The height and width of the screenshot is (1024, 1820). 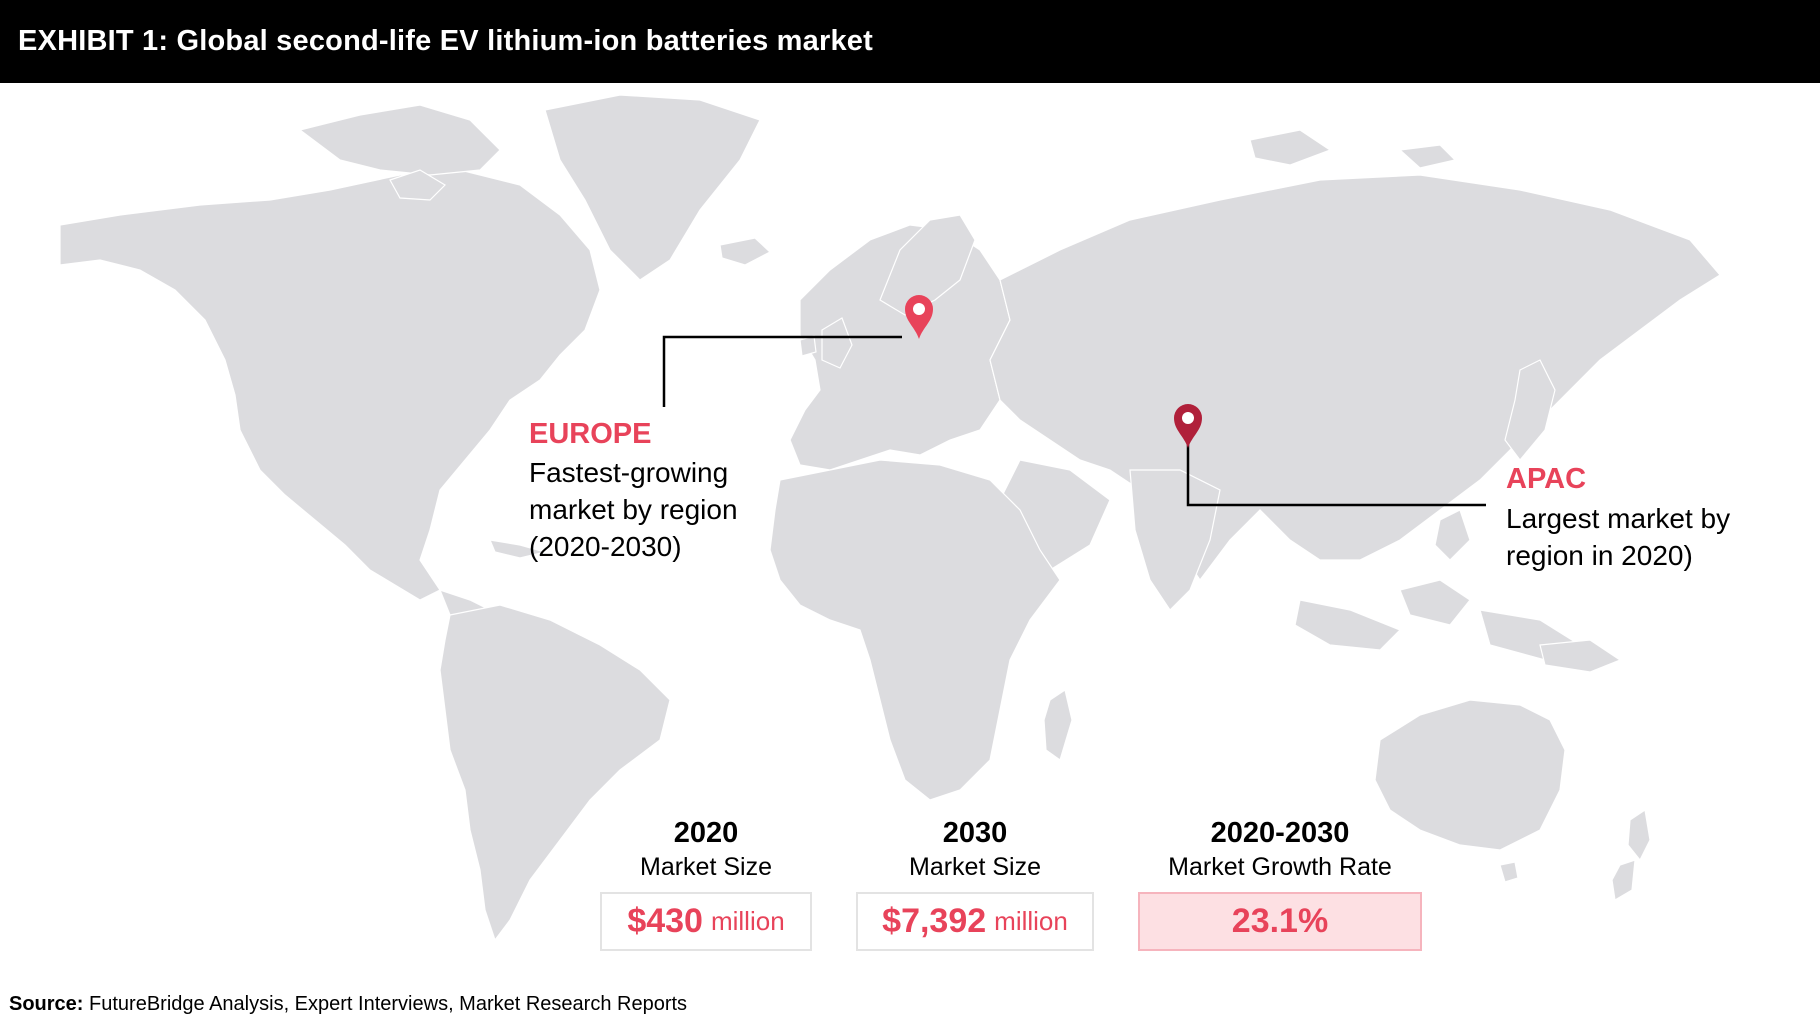 I want to click on stat-value-box: $7,392 million, so click(x=975, y=921).